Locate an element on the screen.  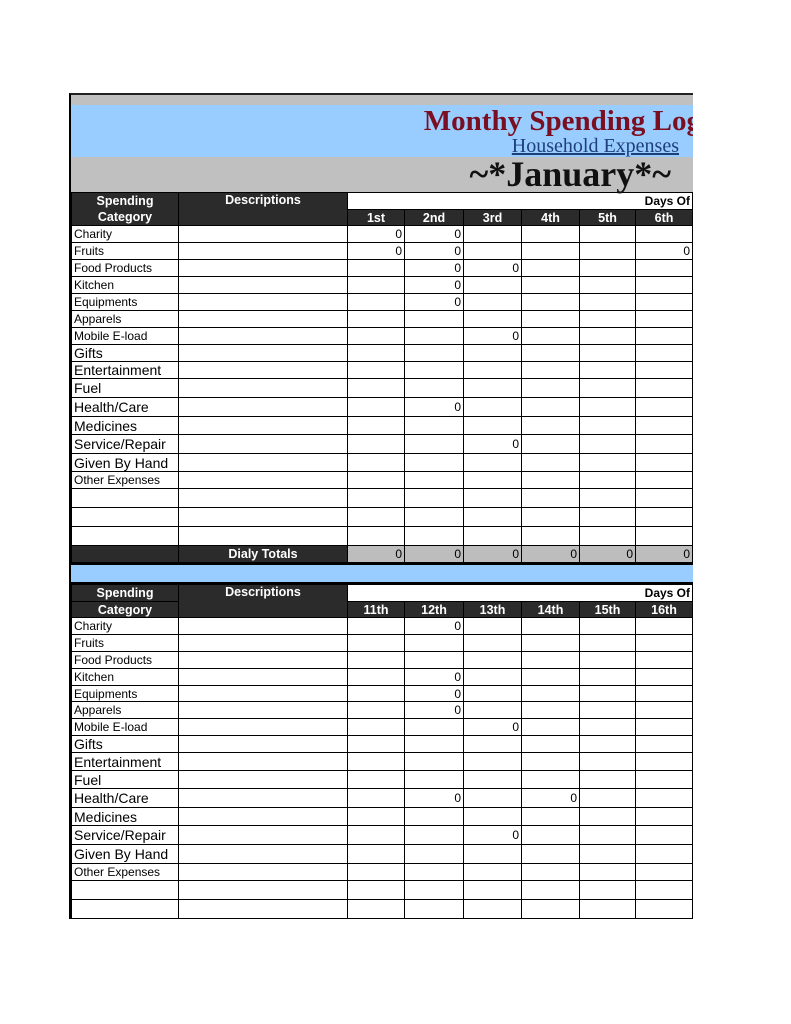
category-cell: Food Products is located at coordinates (125, 660).